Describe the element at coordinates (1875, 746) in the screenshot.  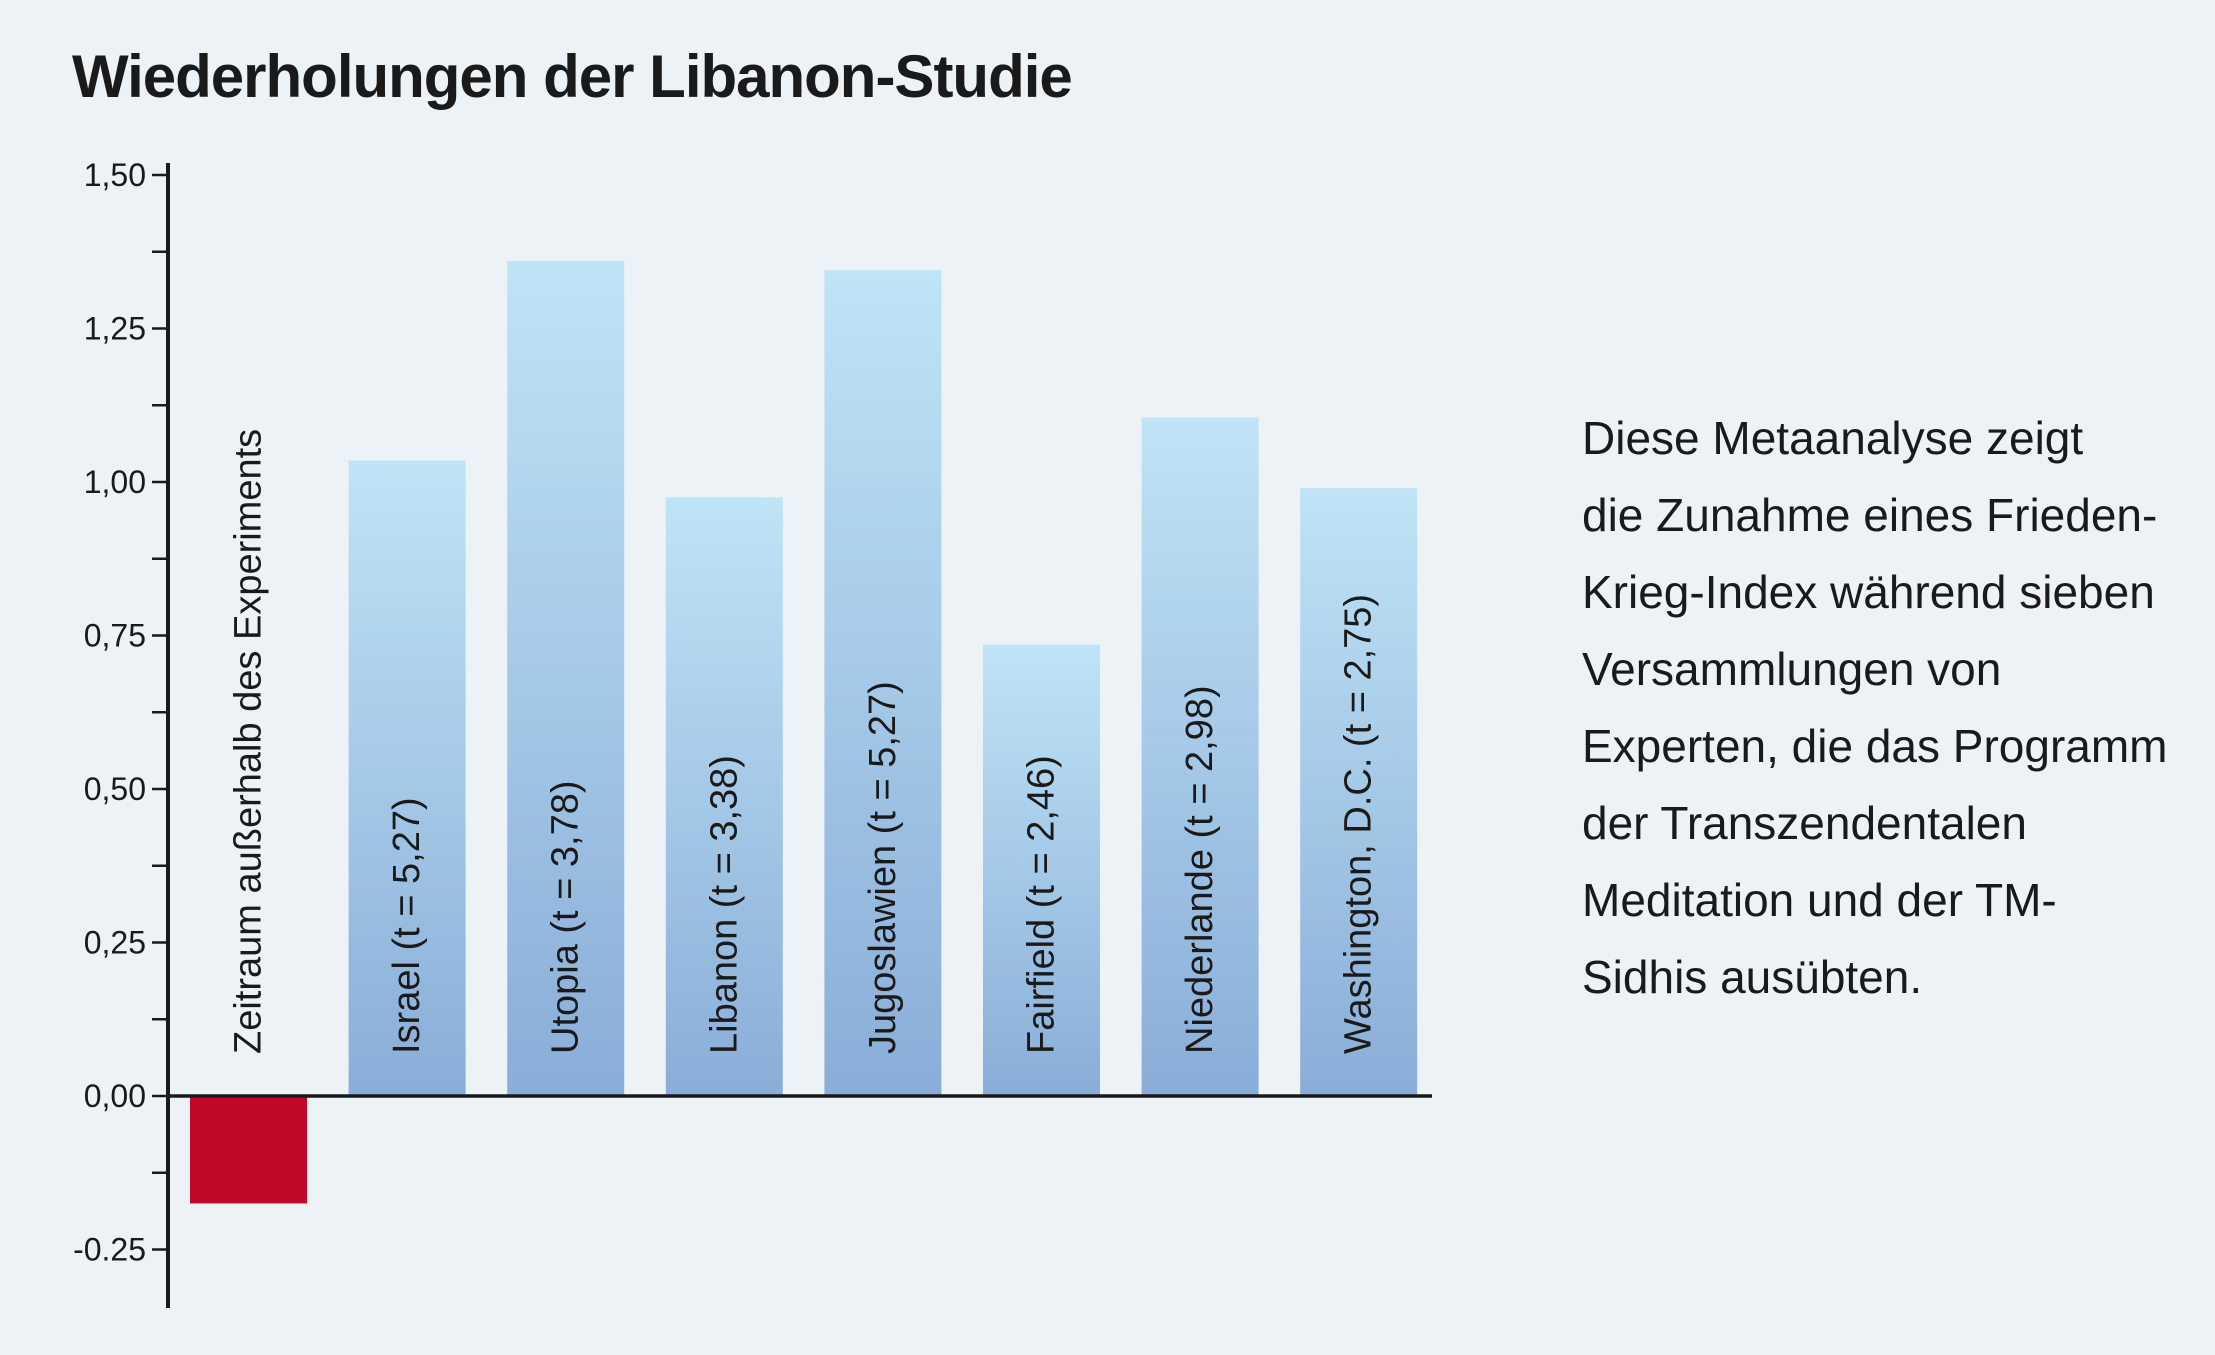
I see `description-line: Experten, die das Programm` at that location.